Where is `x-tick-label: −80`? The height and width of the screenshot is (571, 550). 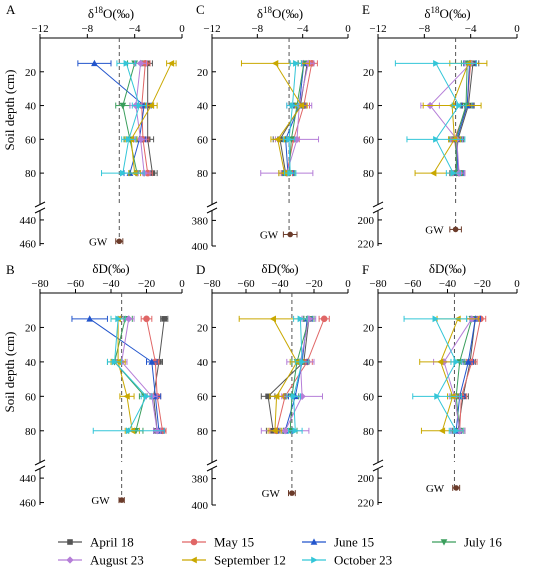
x-tick-label: −80 is located at coordinates (40, 284).